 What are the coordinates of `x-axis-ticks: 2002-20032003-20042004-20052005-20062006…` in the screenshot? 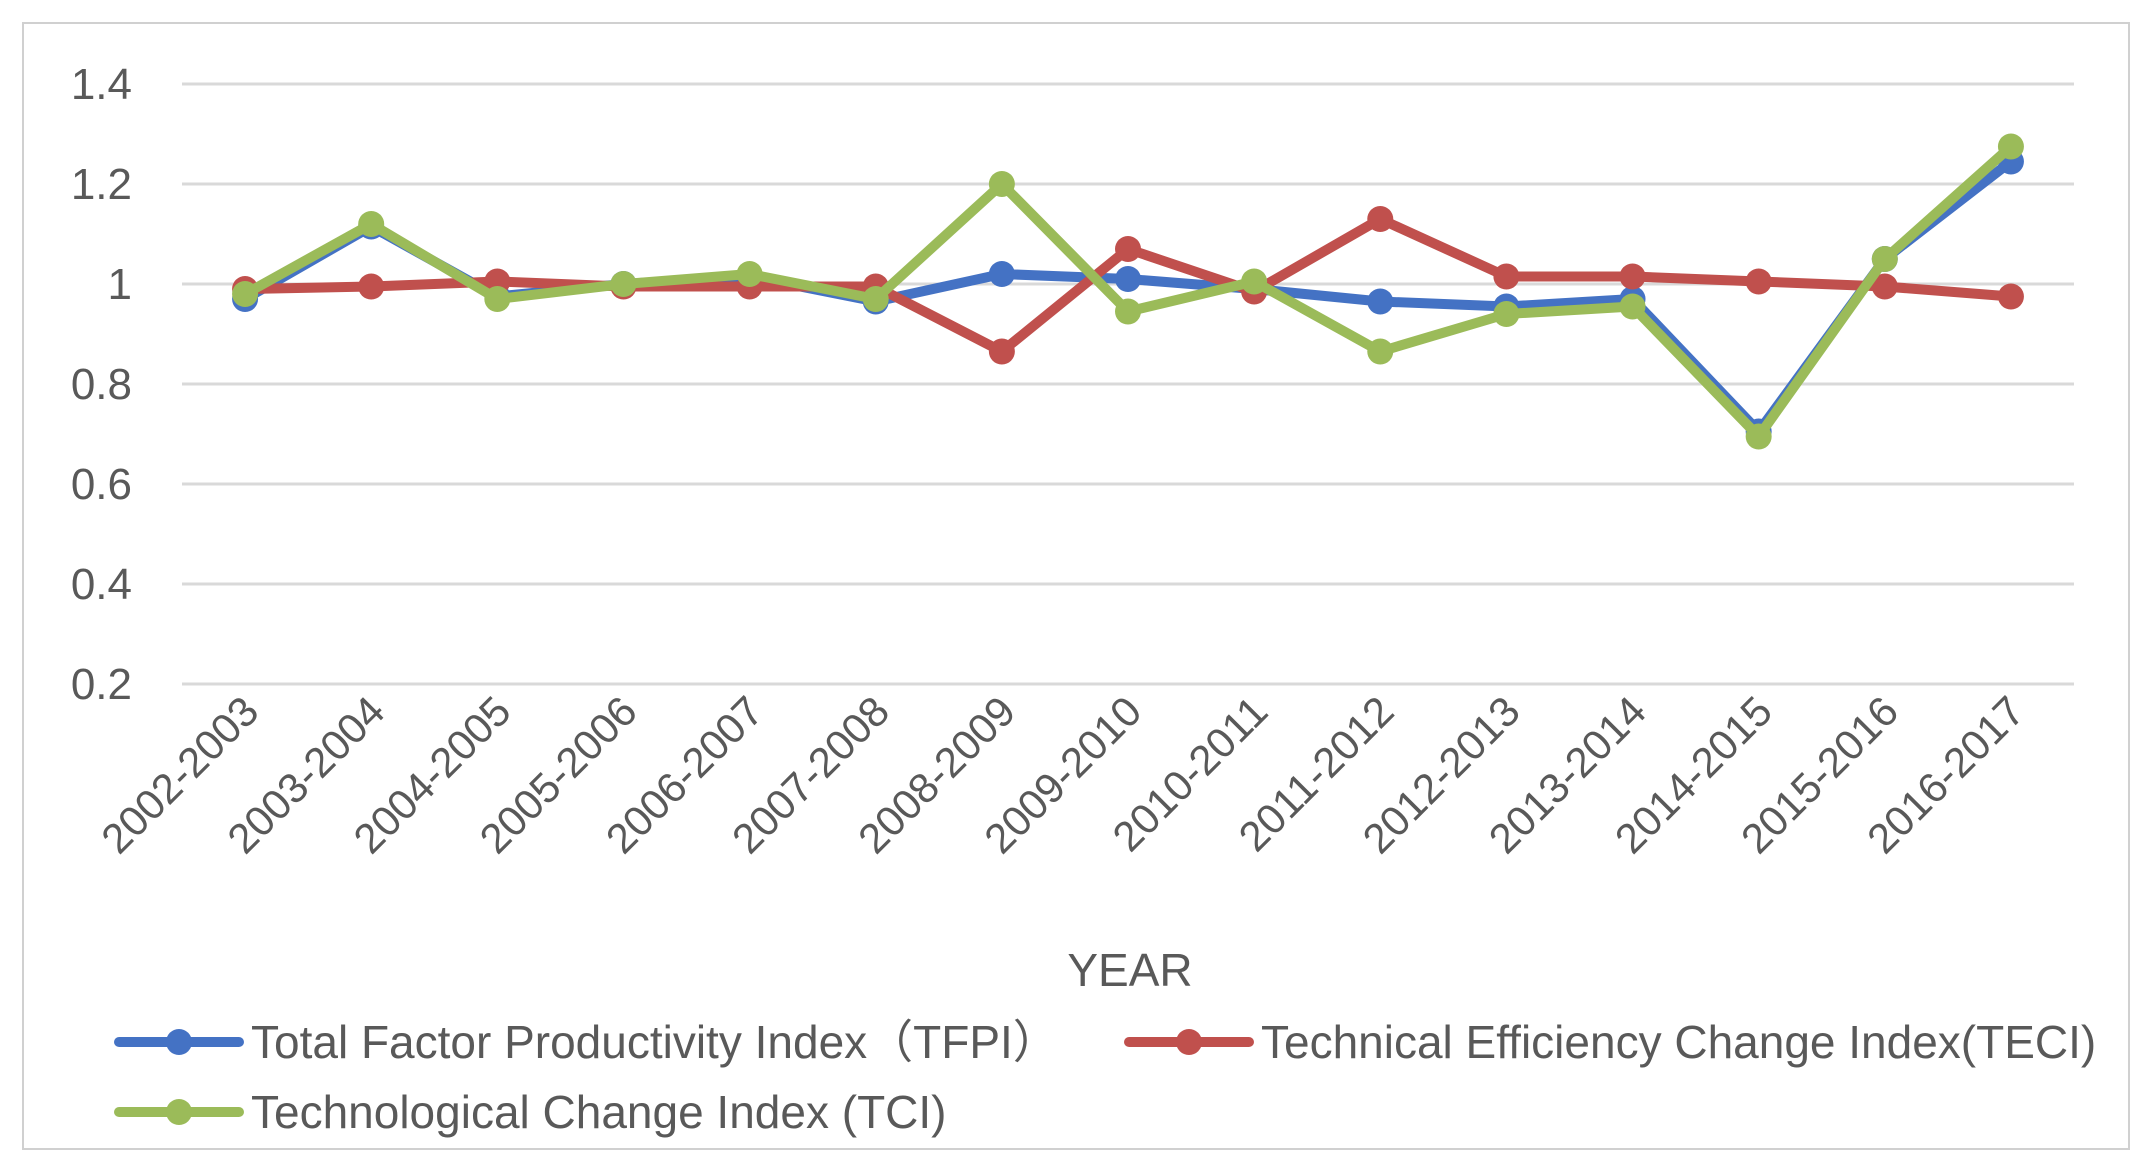 It's located at (1062, 774).